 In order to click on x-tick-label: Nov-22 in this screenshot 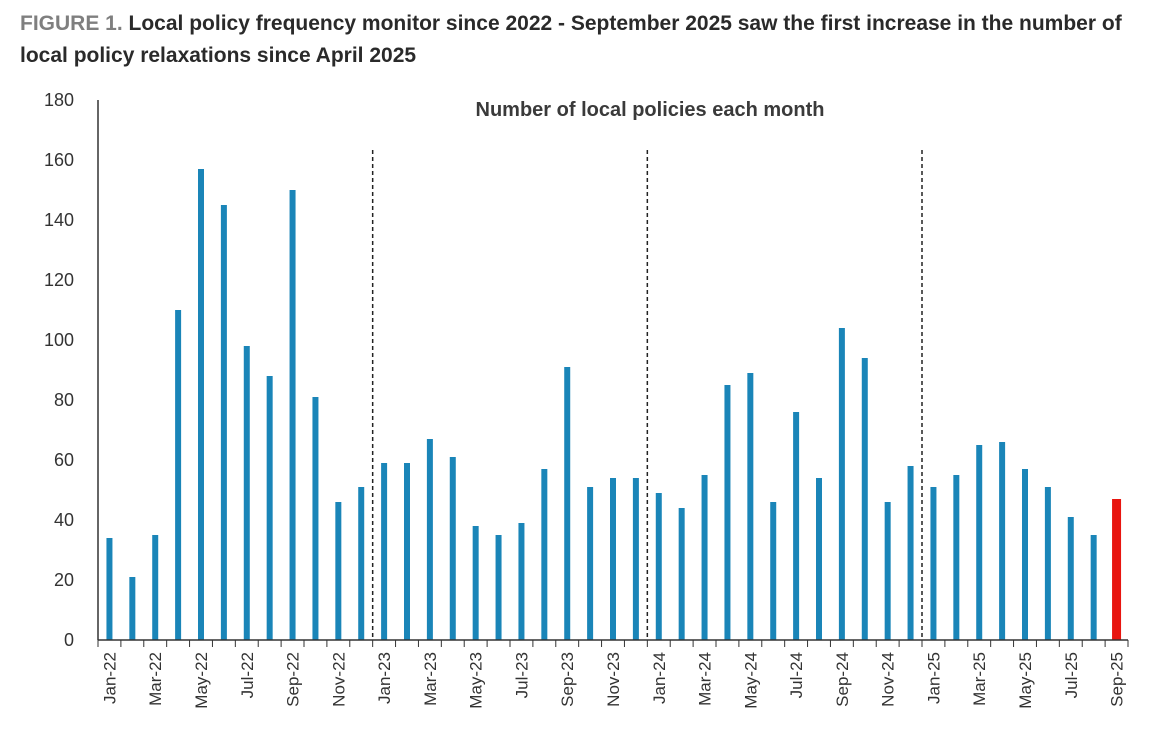, I will do `click(338, 679)`.